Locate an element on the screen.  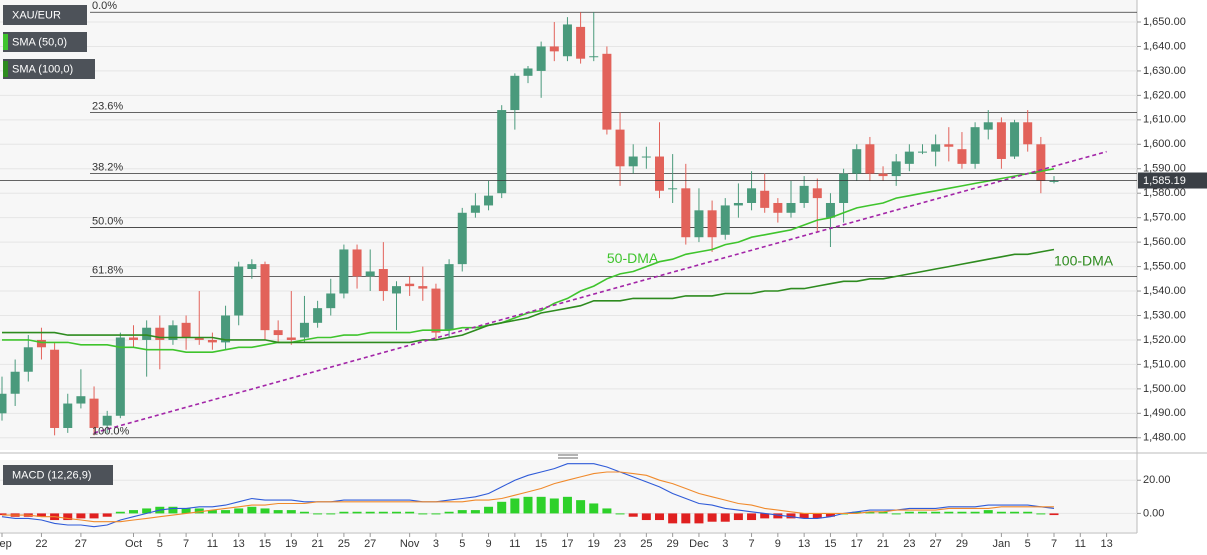
drag-handle is located at coordinates (568, 456).